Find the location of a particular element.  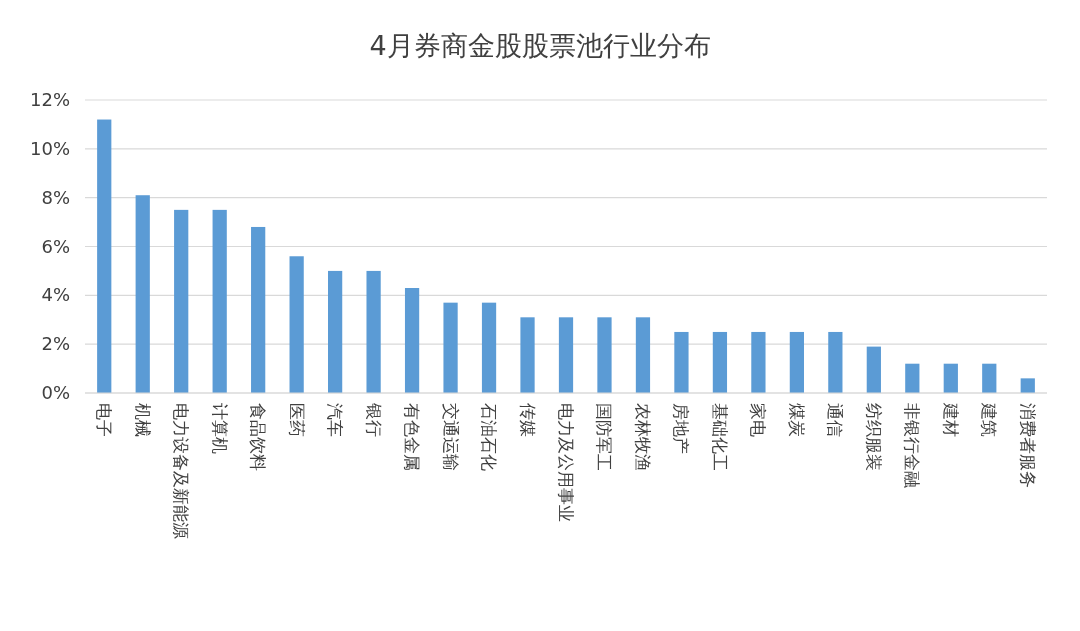

x-tick-label: 机械 is located at coordinates (142, 420).